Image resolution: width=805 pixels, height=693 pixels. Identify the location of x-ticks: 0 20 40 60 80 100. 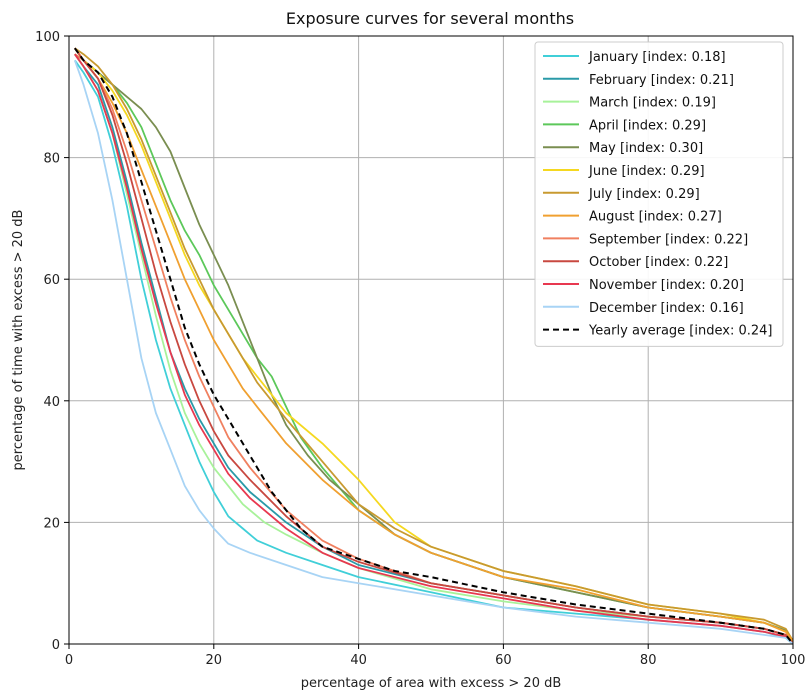
(435, 656).